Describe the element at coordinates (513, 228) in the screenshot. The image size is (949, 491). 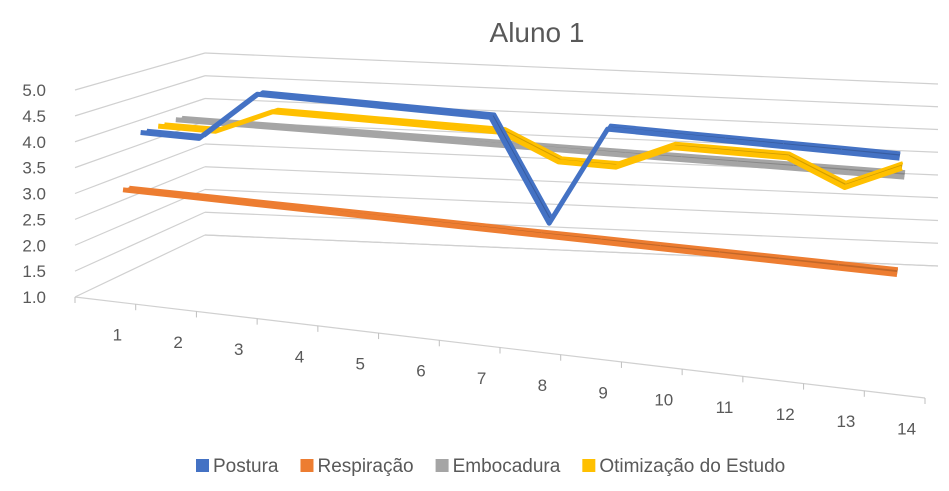
I see `series-line-top` at that location.